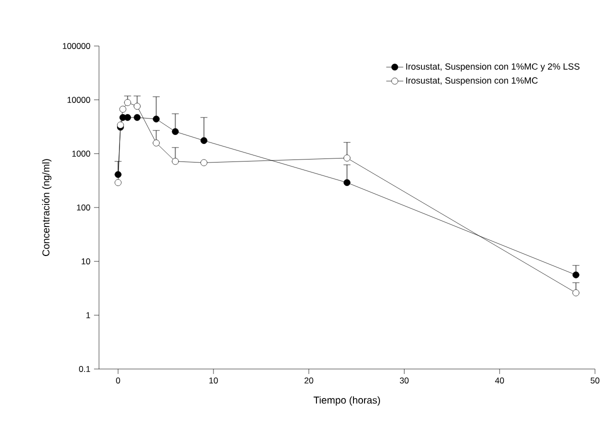  I want to click on x-tick-label: 40, so click(499, 381).